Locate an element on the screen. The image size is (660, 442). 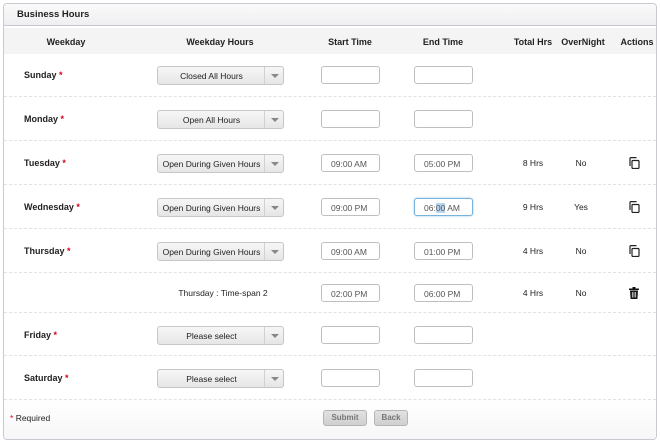
start-time-input: 02:00 PM is located at coordinates (350, 293).